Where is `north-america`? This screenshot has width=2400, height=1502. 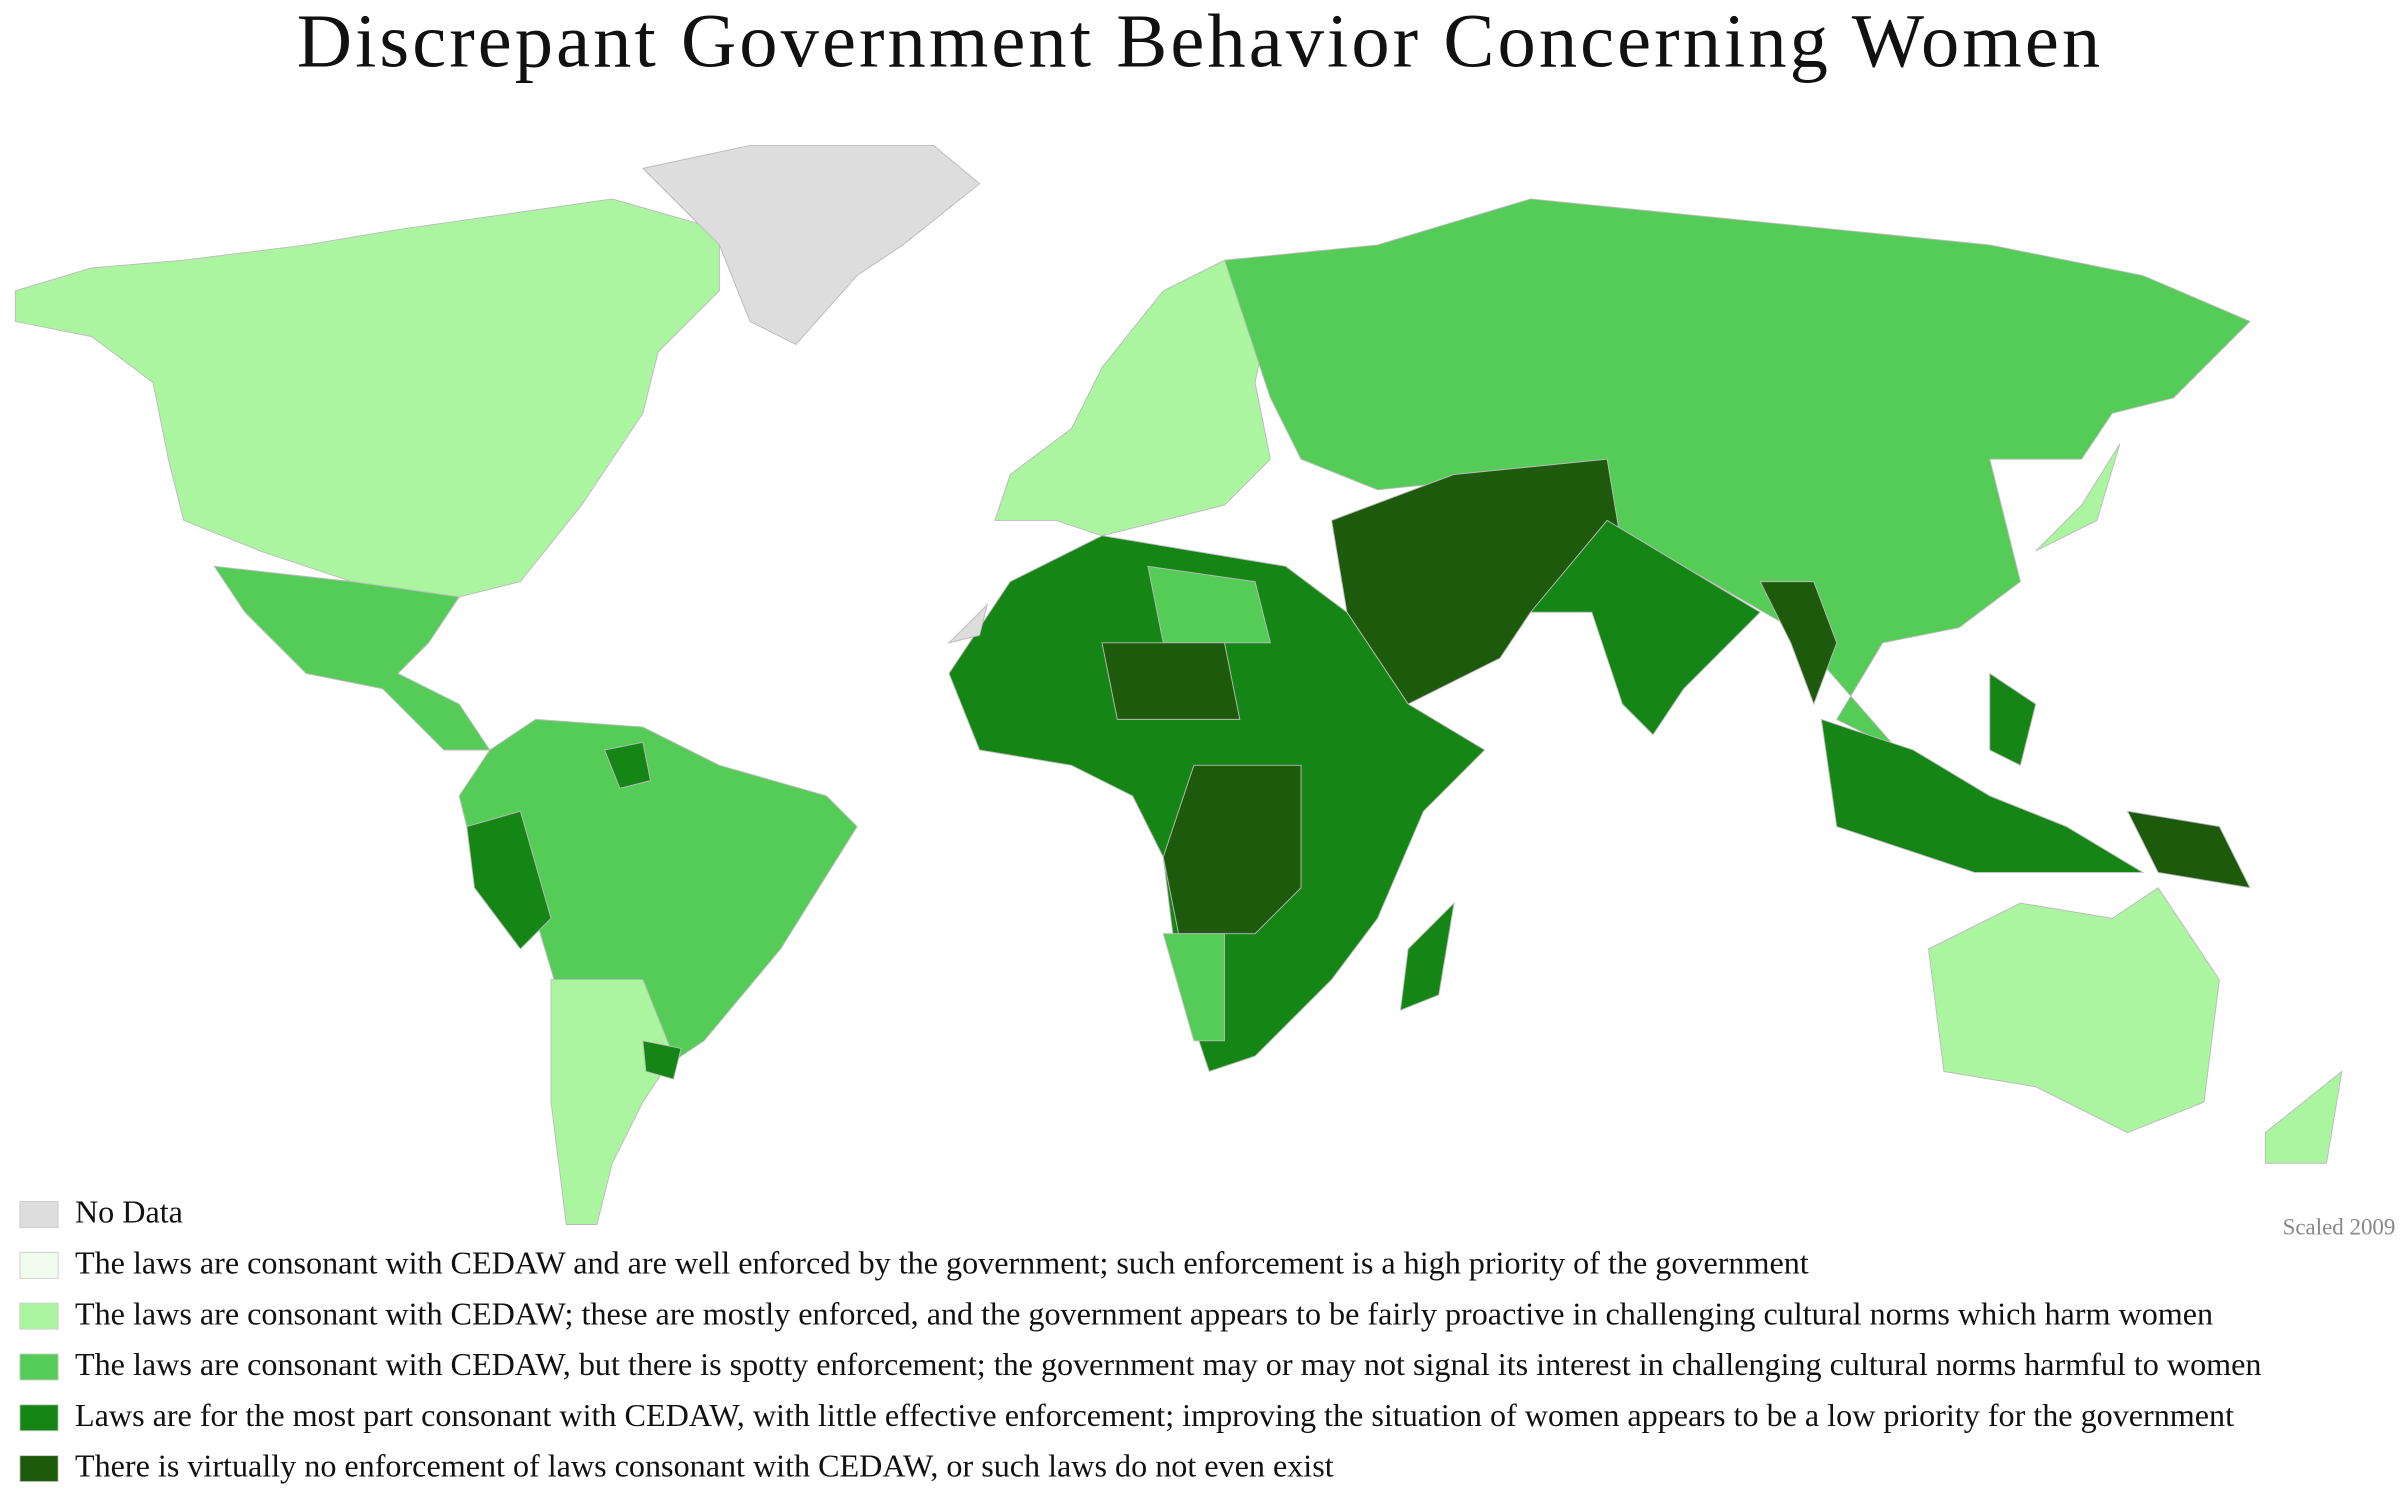
north-america is located at coordinates (367, 398).